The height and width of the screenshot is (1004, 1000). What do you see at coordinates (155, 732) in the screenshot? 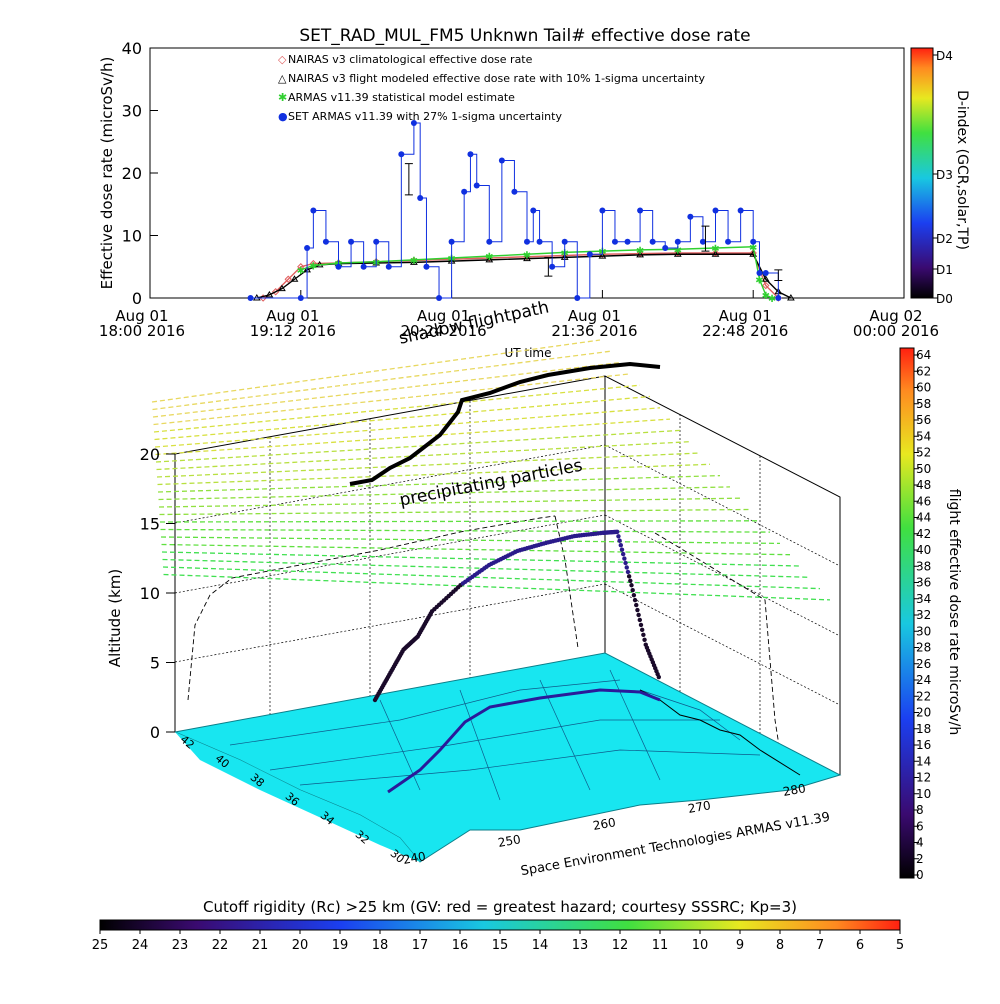
I see `altitude-tick-label: 0` at bounding box center [155, 732].